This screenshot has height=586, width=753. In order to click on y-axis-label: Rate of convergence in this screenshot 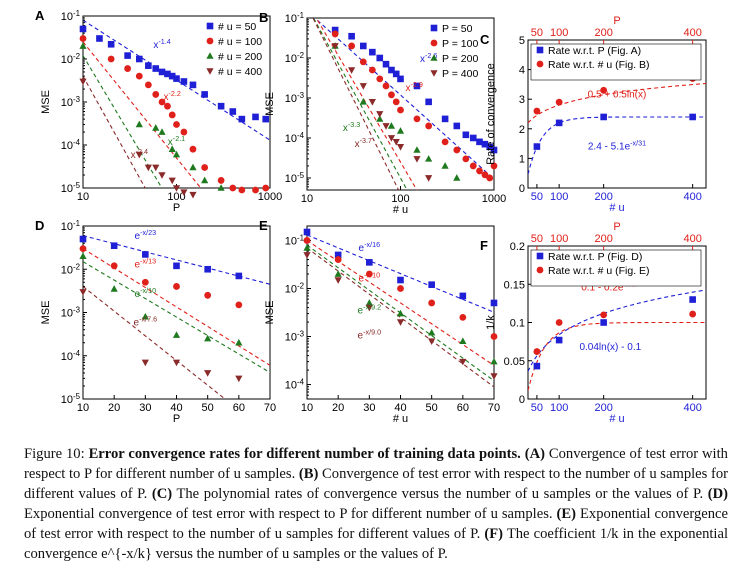, I will do `click(491, 114)`.